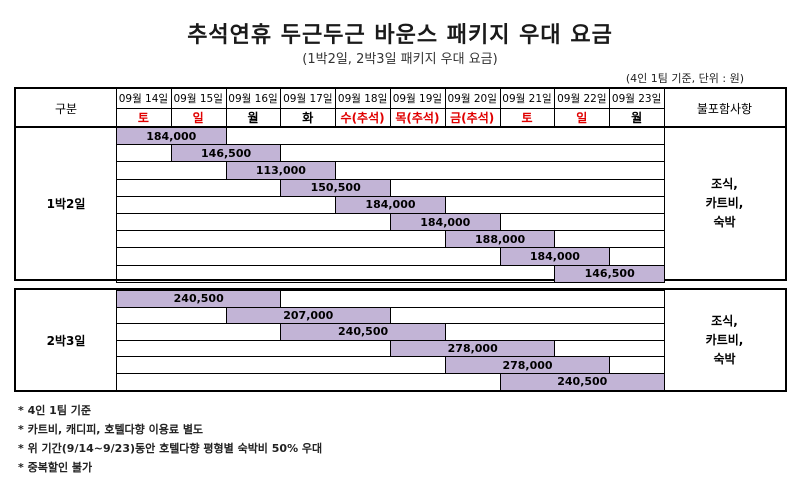  What do you see at coordinates (66, 108) in the screenshot?
I see `category-header: 구분` at bounding box center [66, 108].